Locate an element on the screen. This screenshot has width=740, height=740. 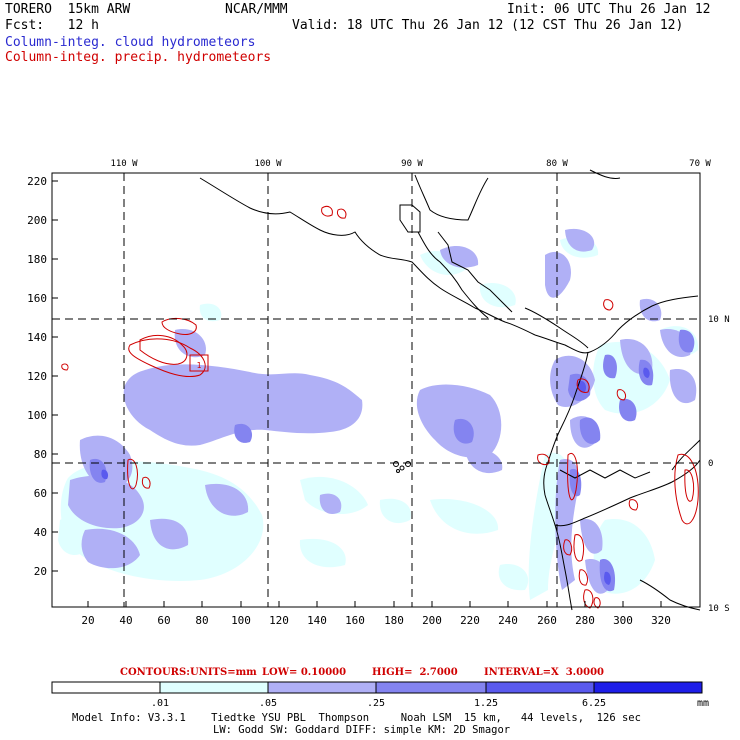
lat-label-10n: 10 N is located at coordinates (719, 320).